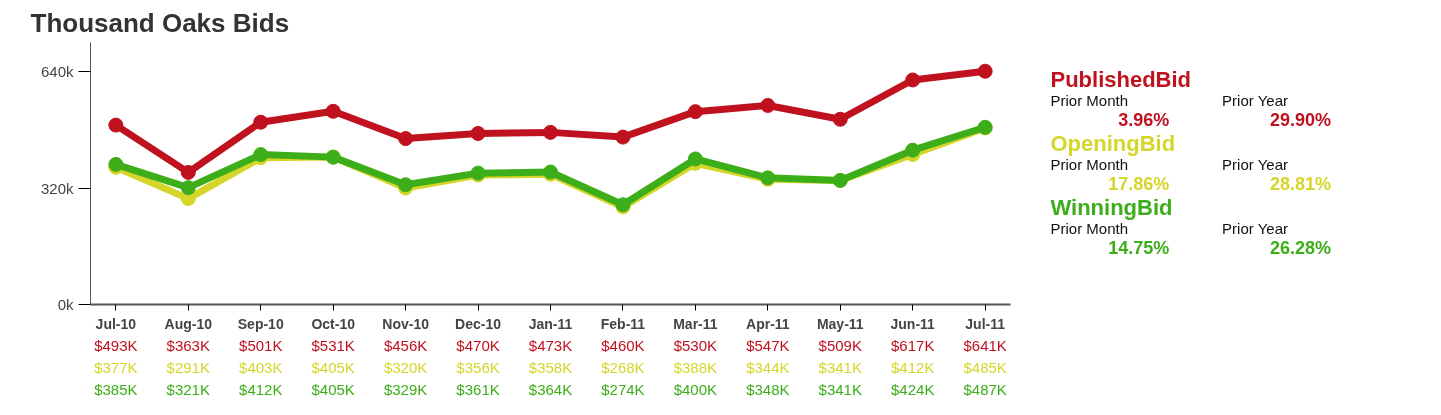 This screenshot has height=415, width=1441. What do you see at coordinates (913, 323) in the screenshot?
I see `x-tick-label: Jun-11` at bounding box center [913, 323].